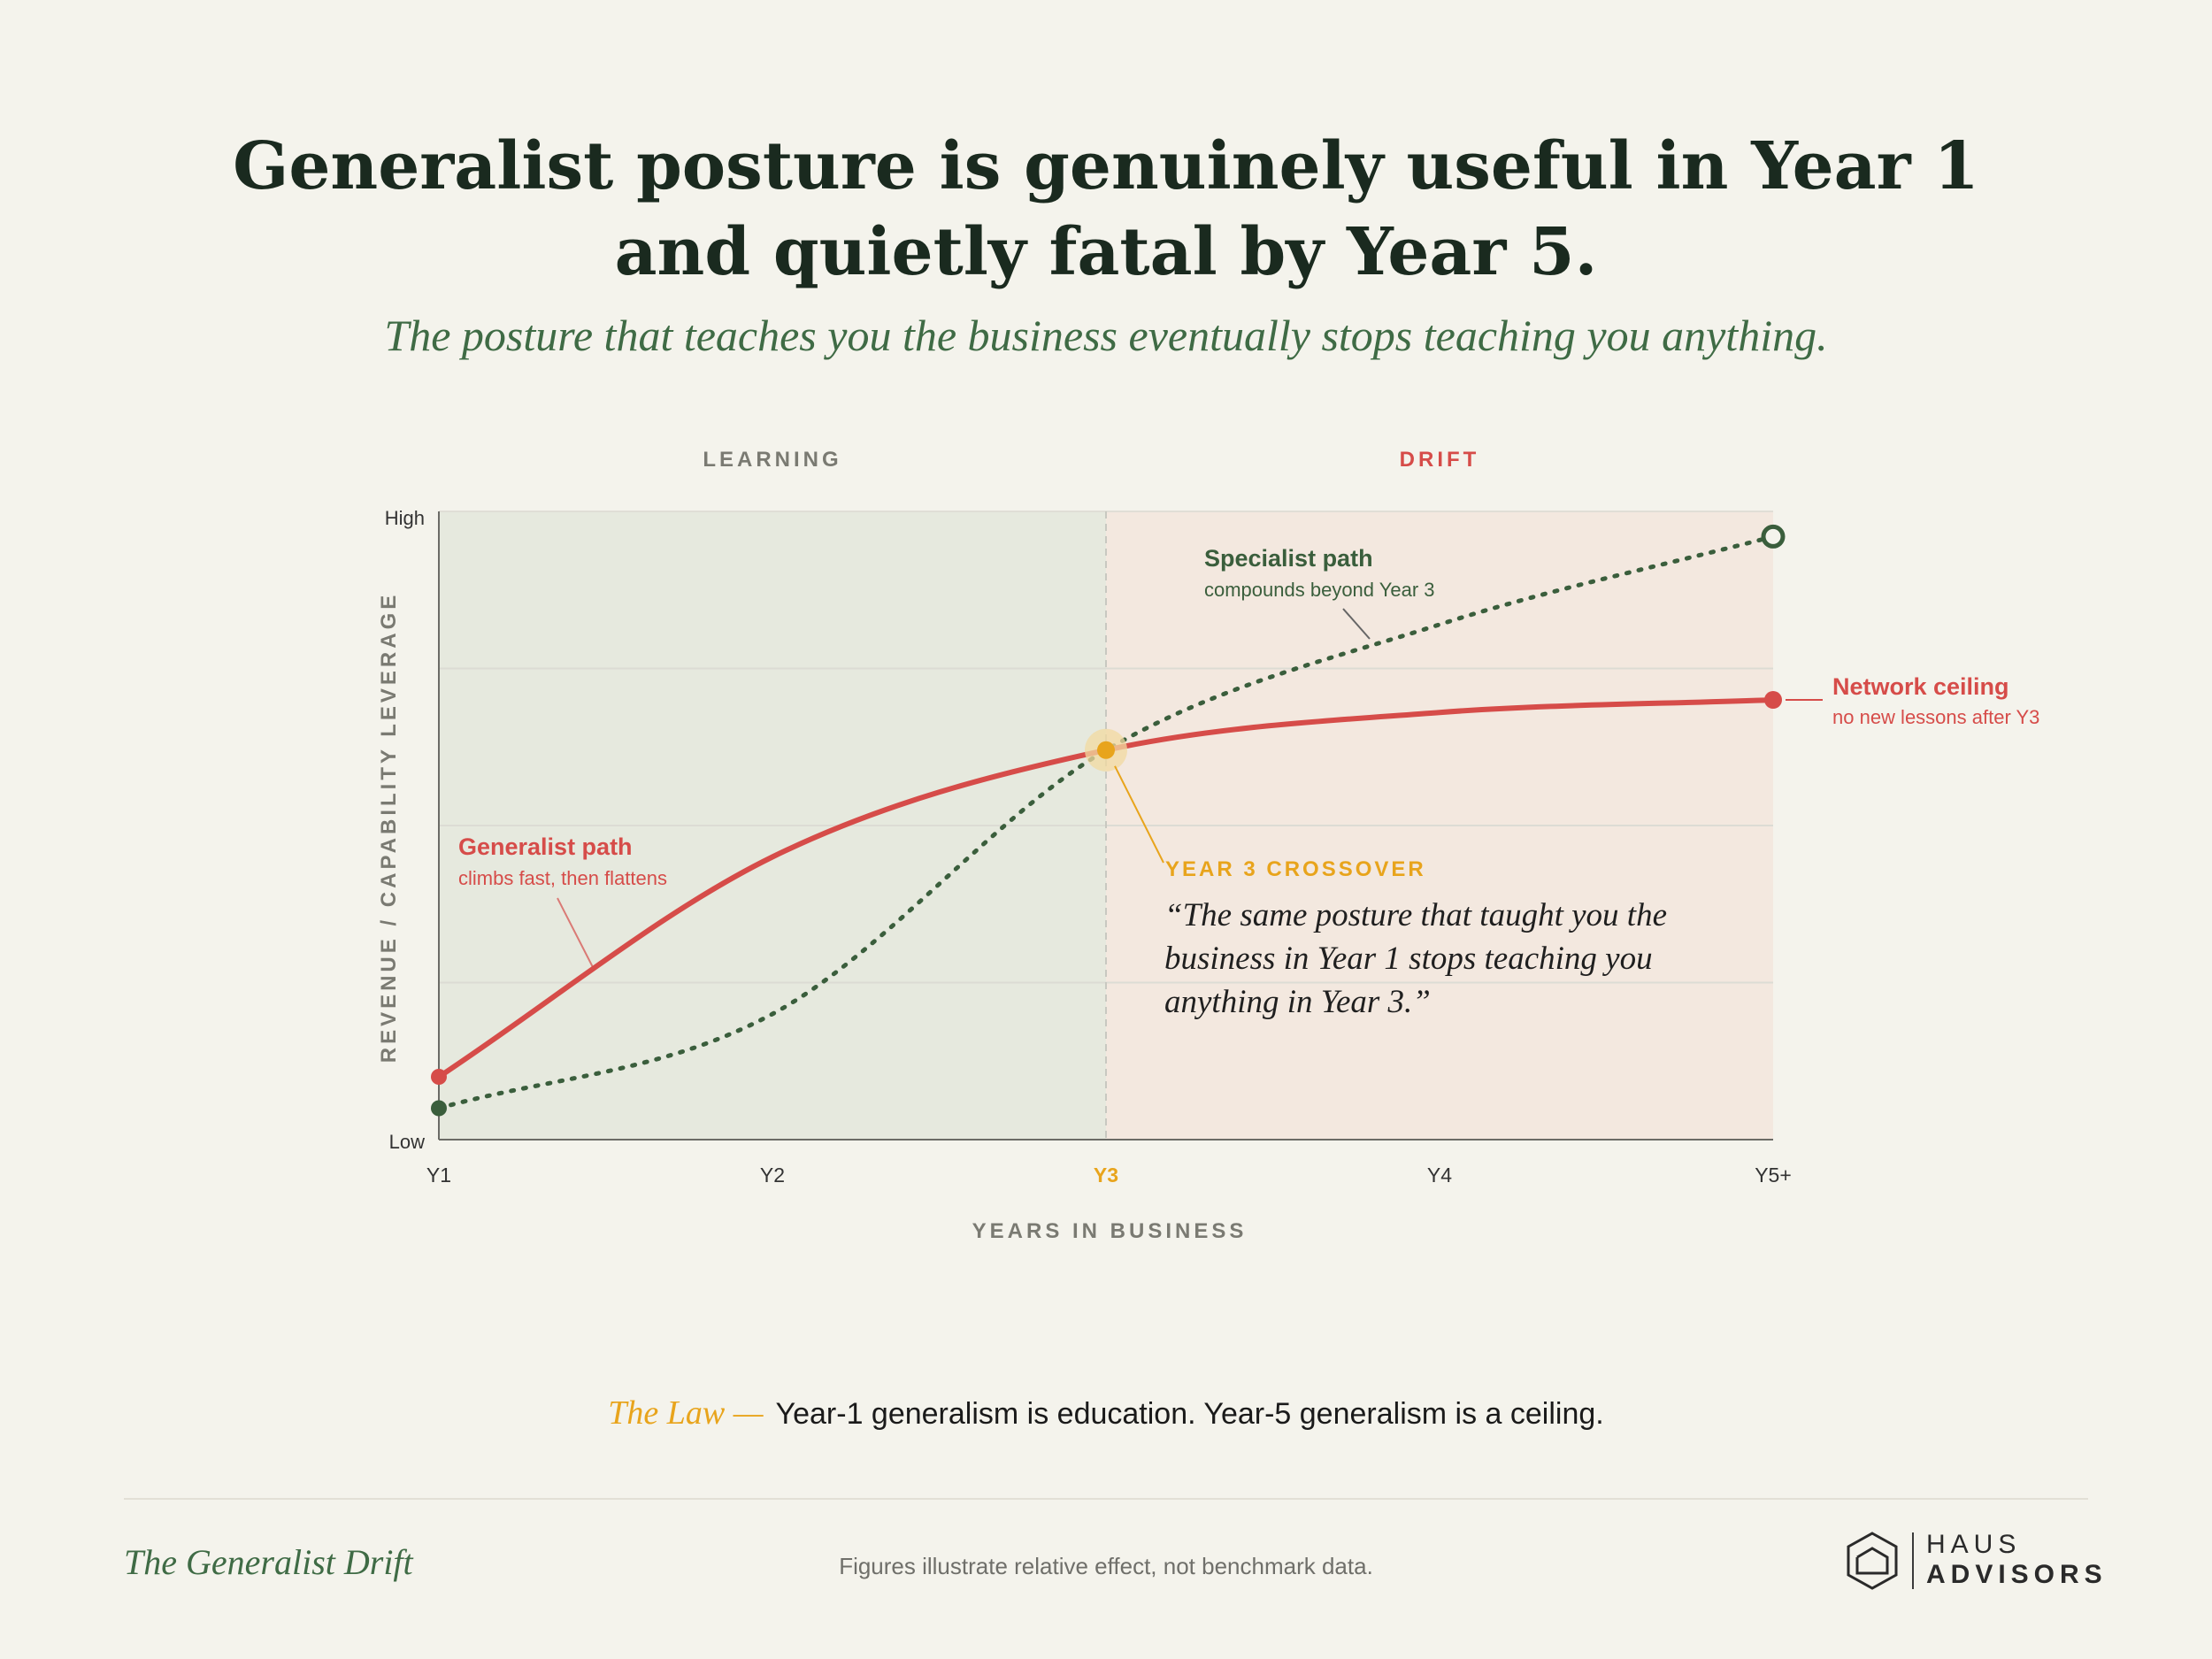 This screenshot has height=1659, width=2212. Describe the element at coordinates (1440, 460) in the screenshot. I see `zone-label-1: DRIFT` at that location.